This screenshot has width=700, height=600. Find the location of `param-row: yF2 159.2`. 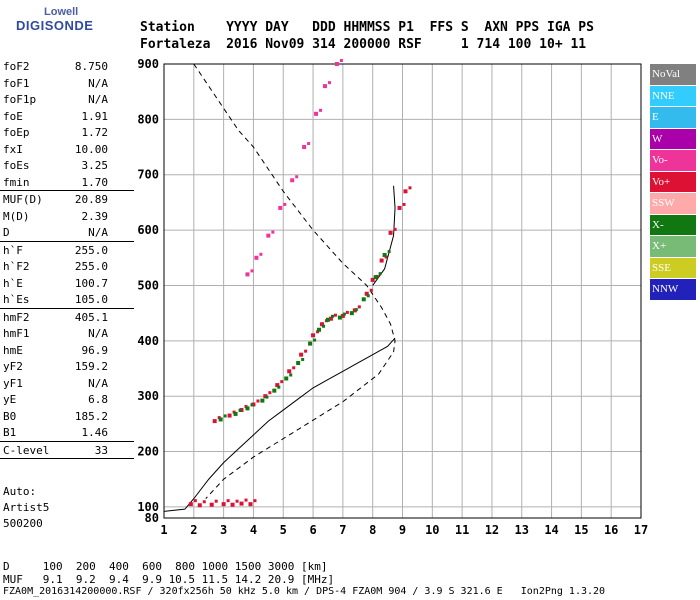

param-row: yF2 159.2 is located at coordinates (67, 366).